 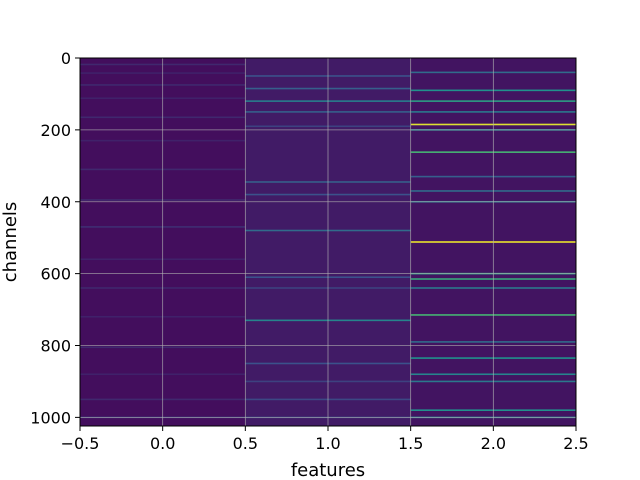 What do you see at coordinates (55, 274) in the screenshot?
I see `y-tick-label: 600` at bounding box center [55, 274].